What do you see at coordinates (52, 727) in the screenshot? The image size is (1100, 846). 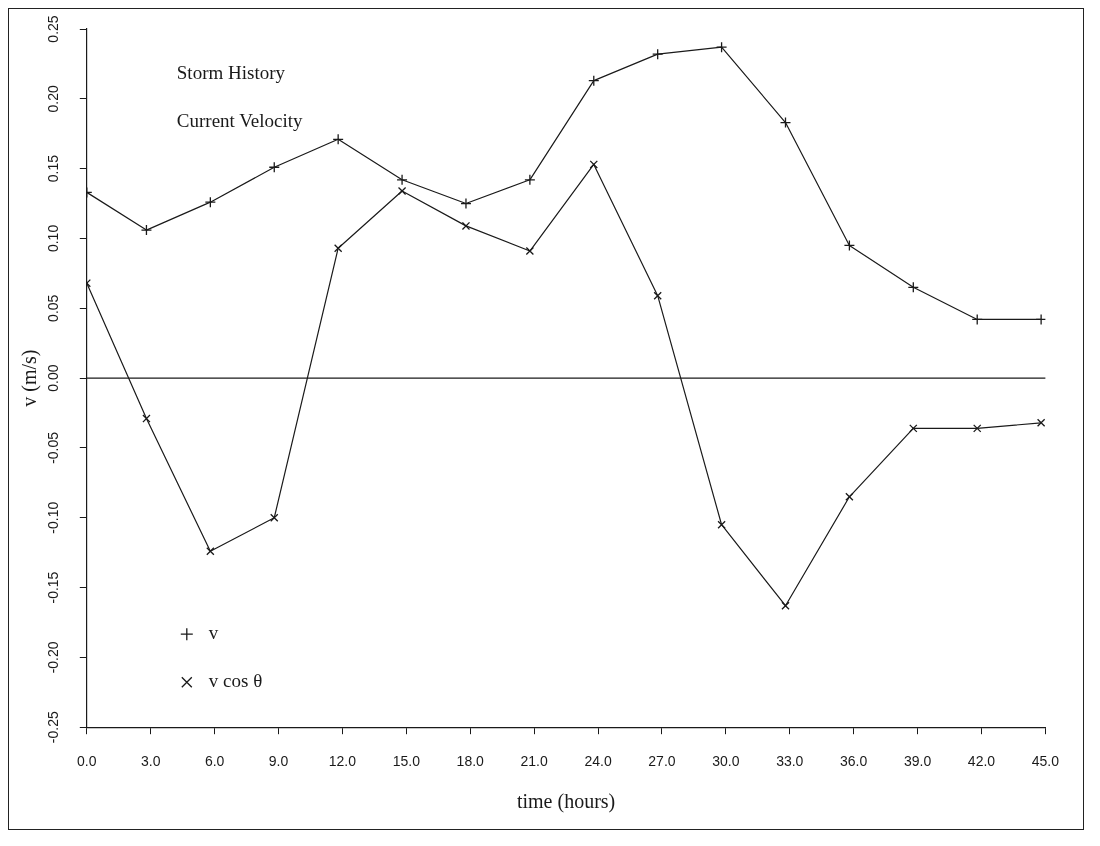 I see `y-tick-label: -0.25` at bounding box center [52, 727].